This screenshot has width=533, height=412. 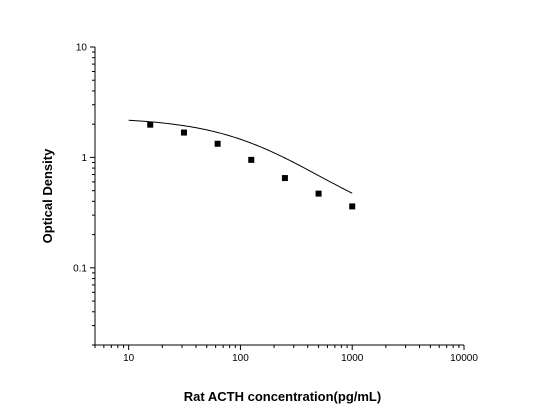 What do you see at coordinates (286, 354) in the screenshot?
I see `x-axis-ticks: 10 100 1000 10000` at bounding box center [286, 354].